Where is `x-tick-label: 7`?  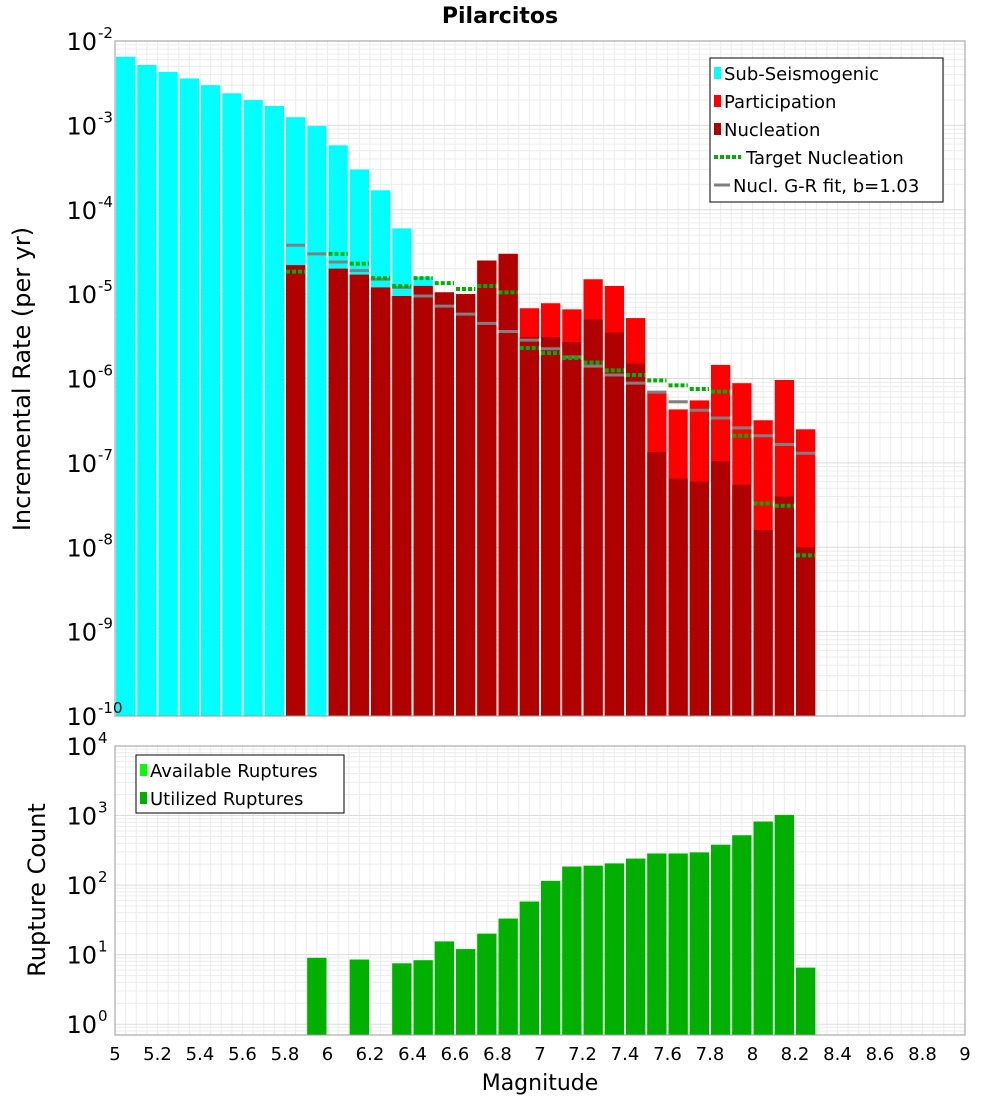 x-tick-label: 7 is located at coordinates (539, 1054).